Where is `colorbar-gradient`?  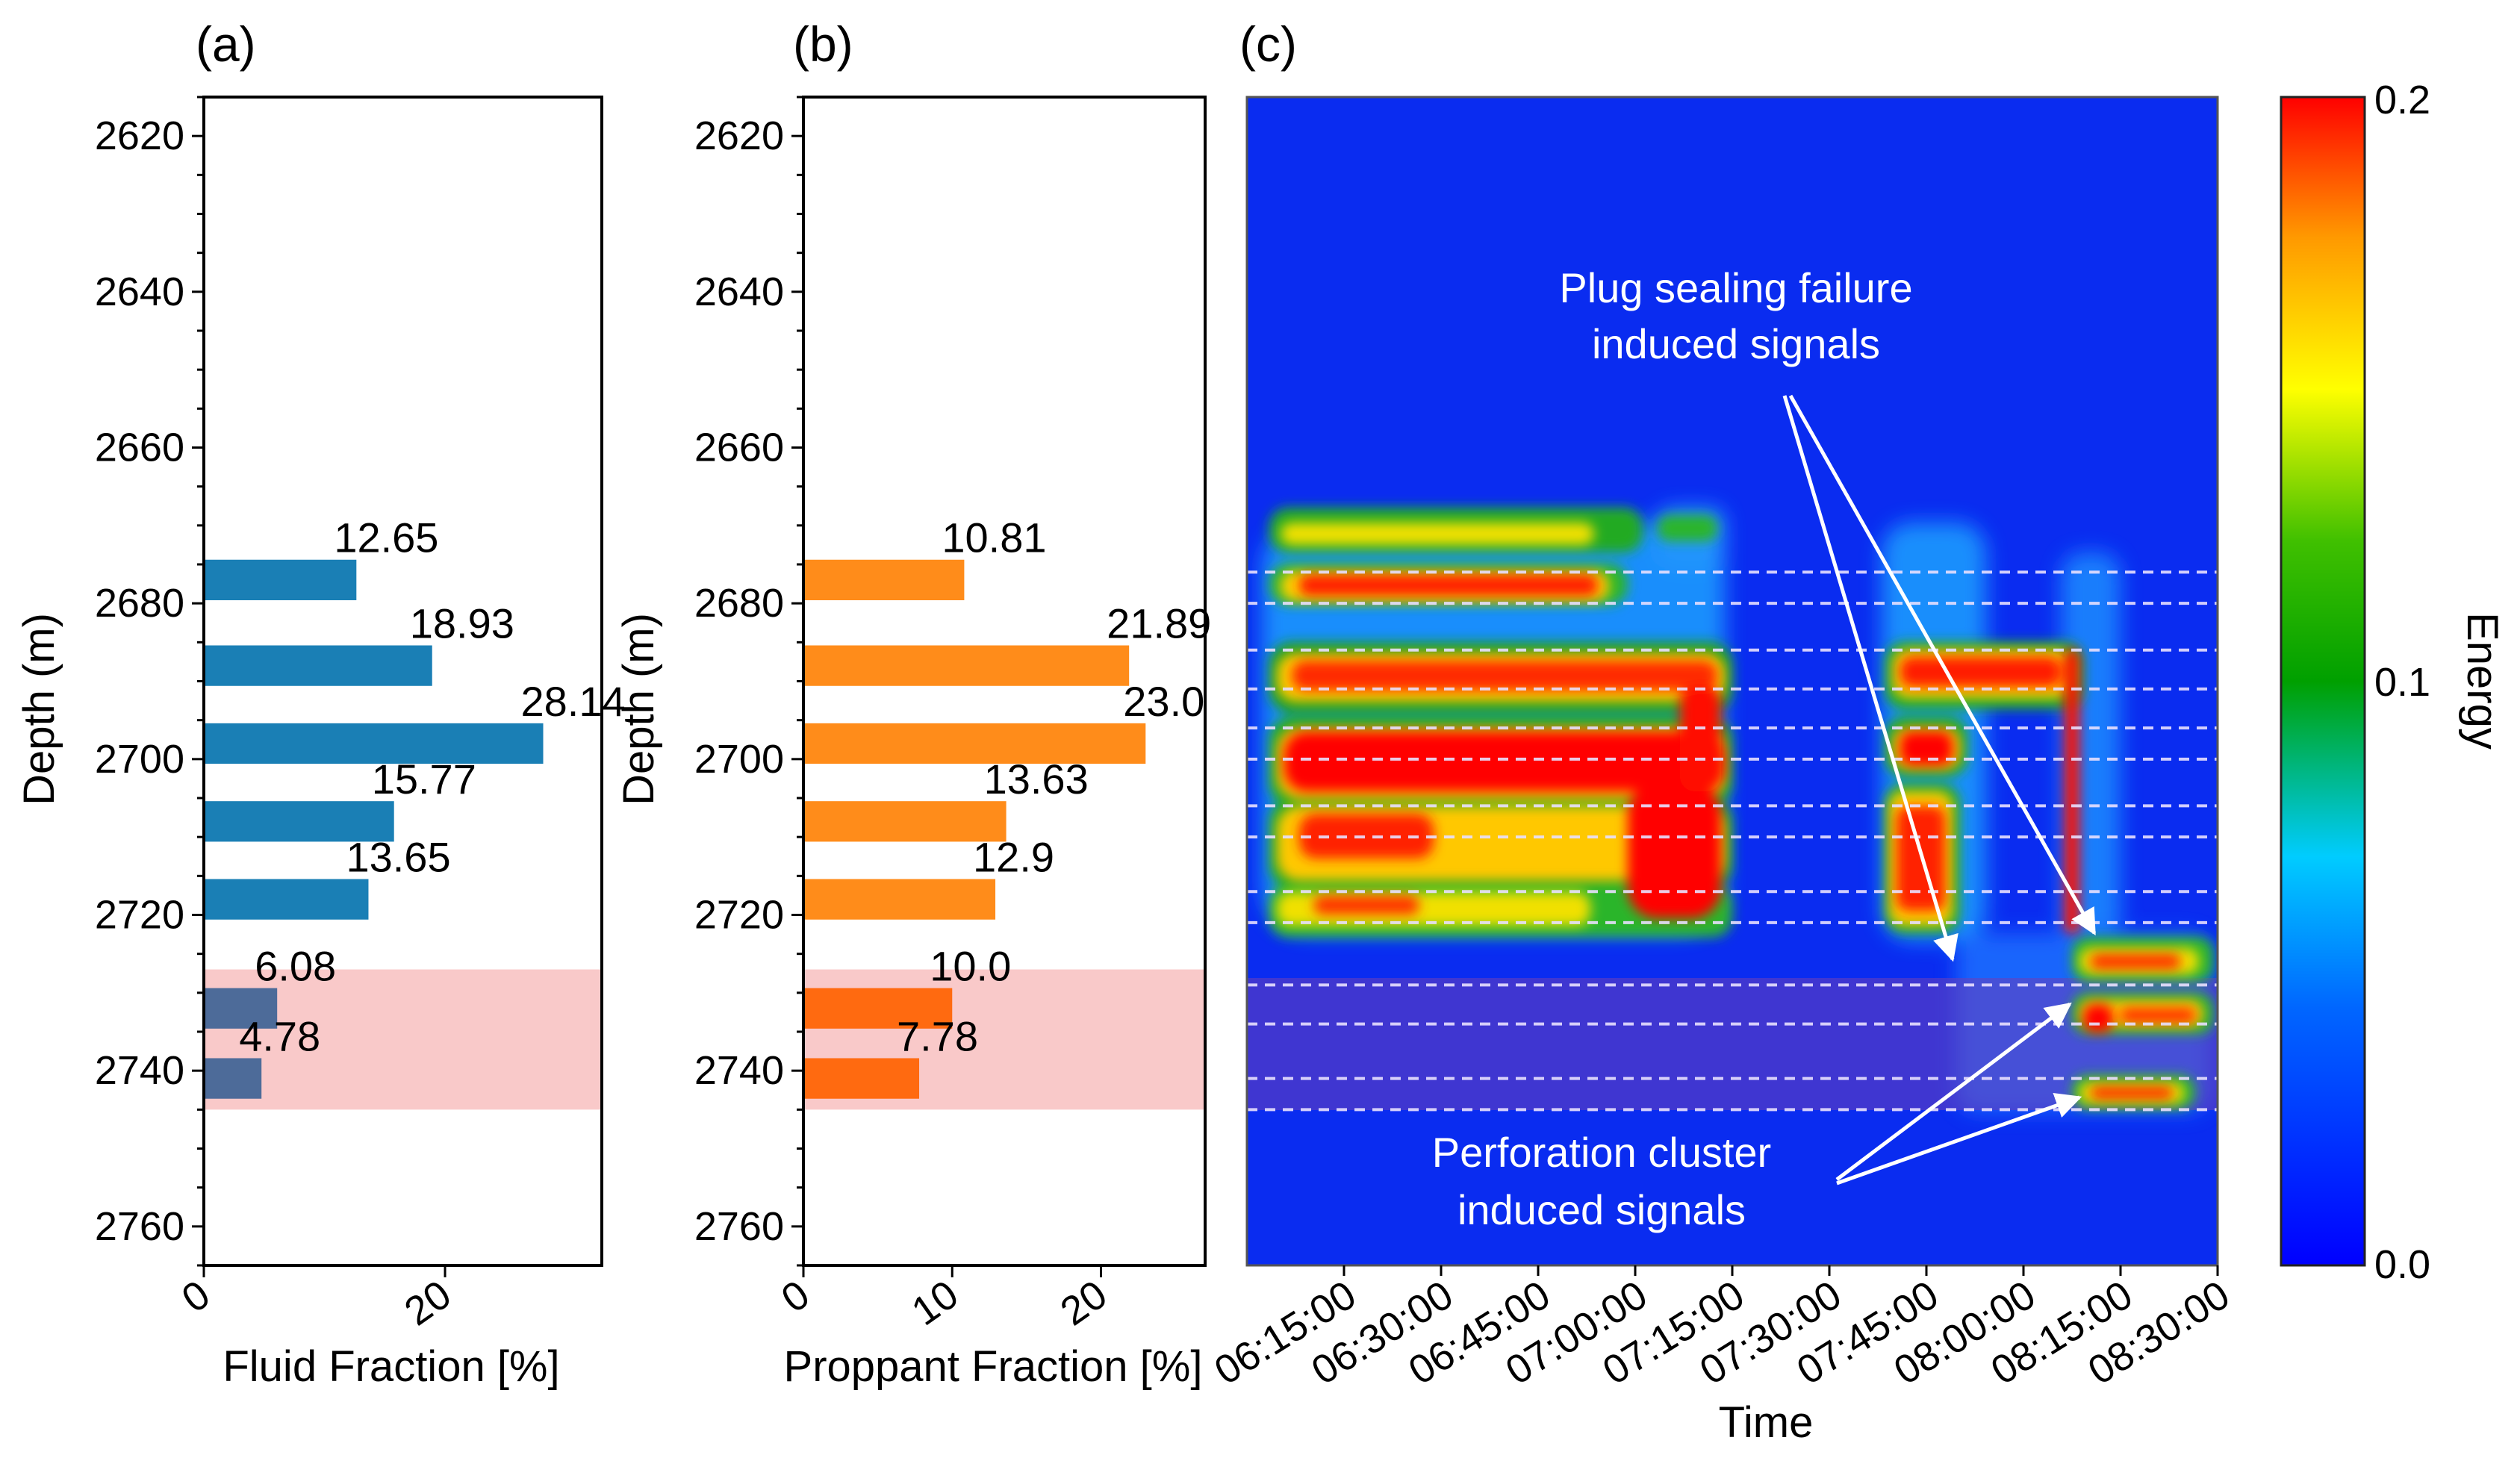 colorbar-gradient is located at coordinates (2323, 681).